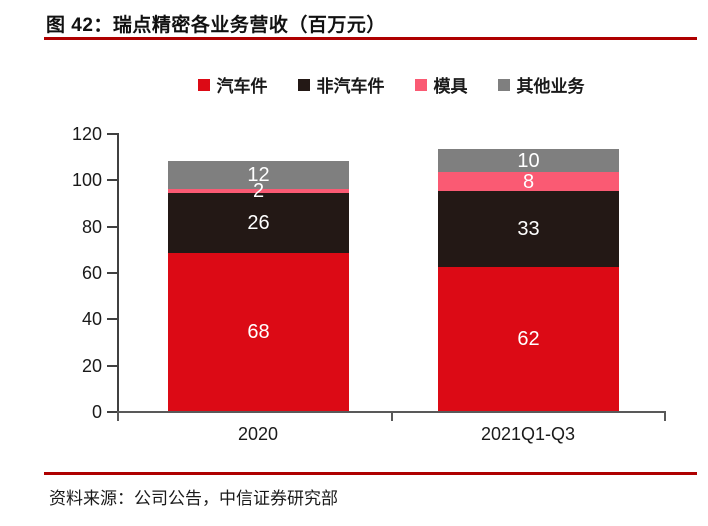  I want to click on legend-label: 非汽车件, so click(350, 86).